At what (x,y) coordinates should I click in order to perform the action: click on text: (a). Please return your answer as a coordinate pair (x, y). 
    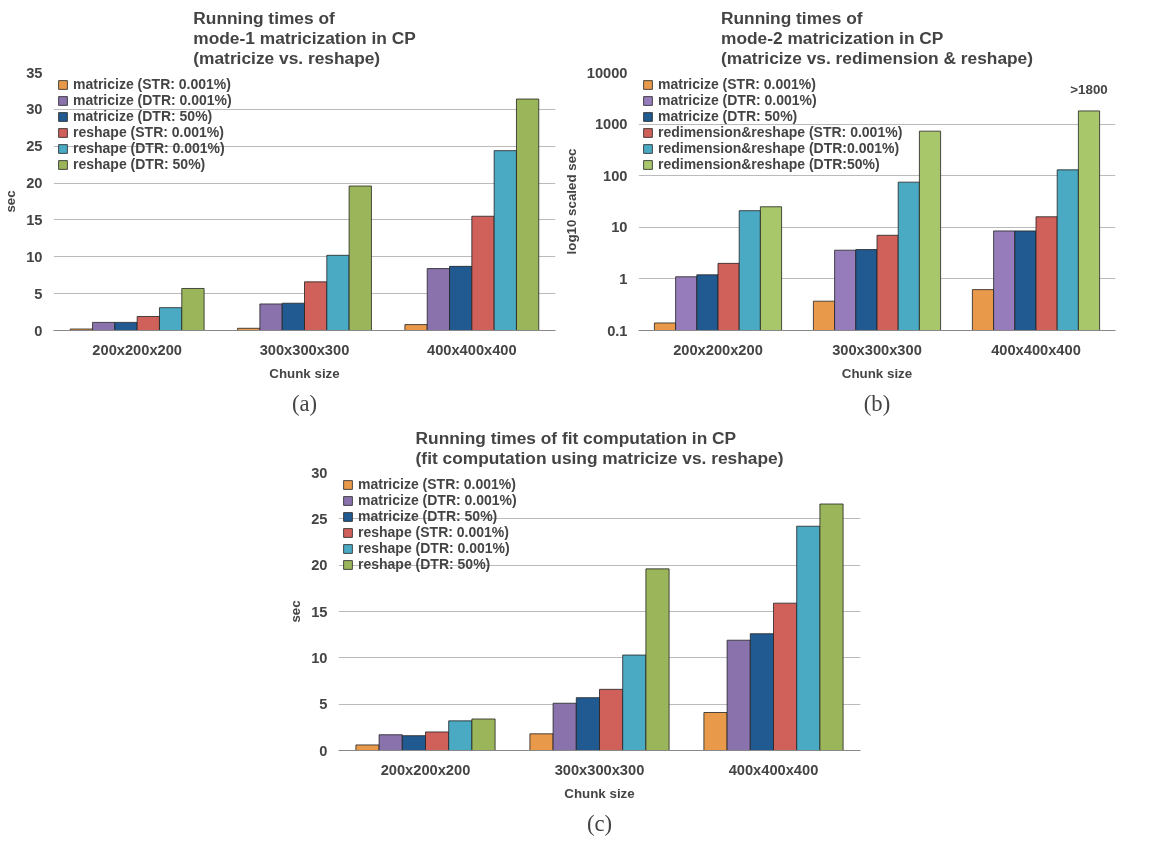
    Looking at the image, I should click on (304, 403).